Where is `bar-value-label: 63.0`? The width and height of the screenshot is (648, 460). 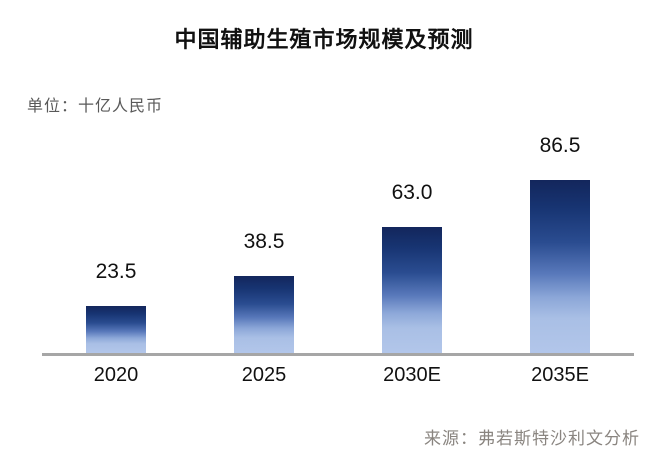
bar-value-label: 63.0 is located at coordinates (412, 192).